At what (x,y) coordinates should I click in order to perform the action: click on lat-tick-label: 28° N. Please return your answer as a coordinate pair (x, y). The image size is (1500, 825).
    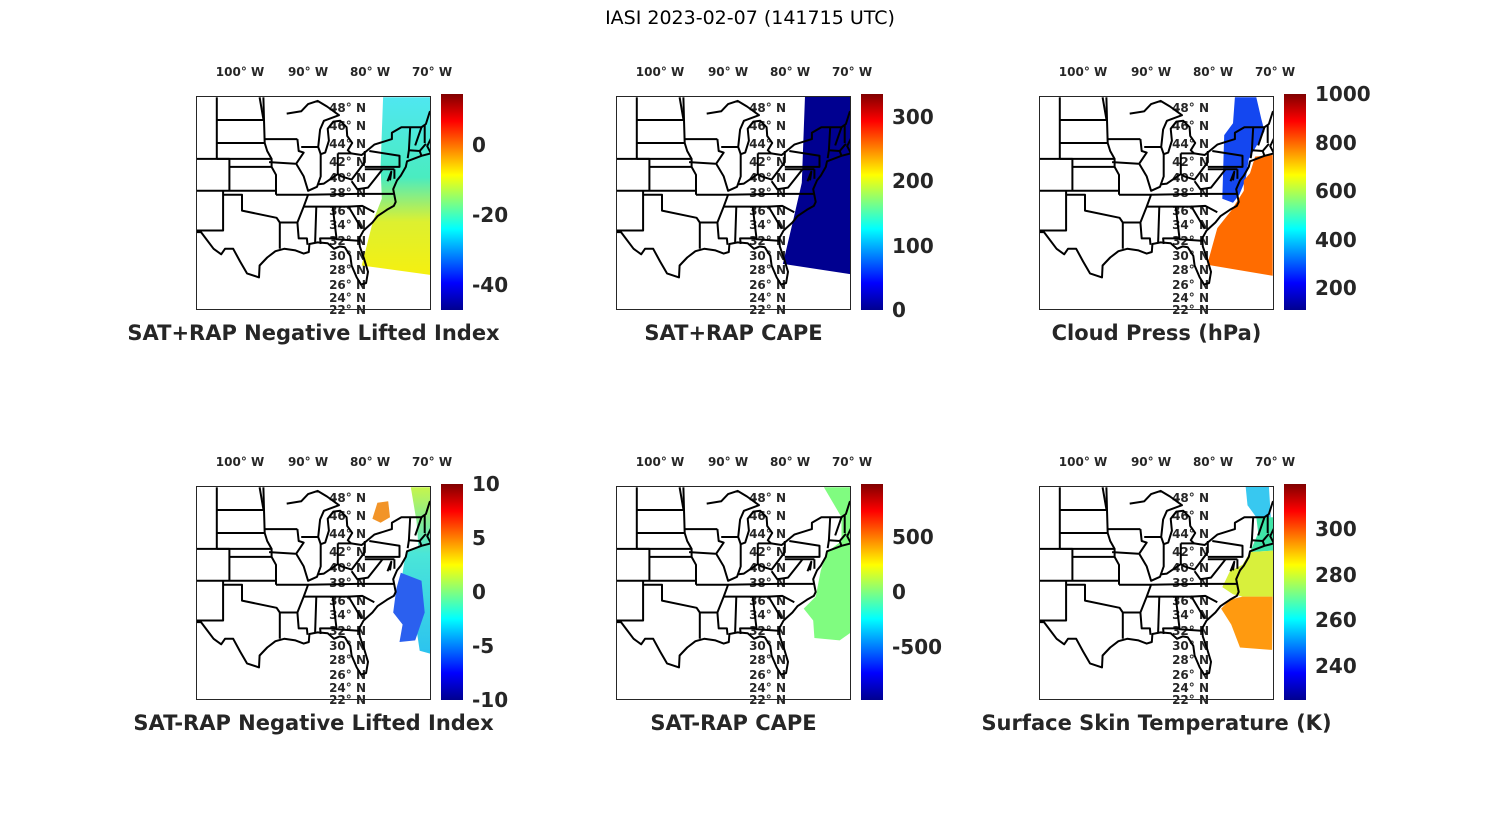
    Looking at the image, I should click on (1190, 270).